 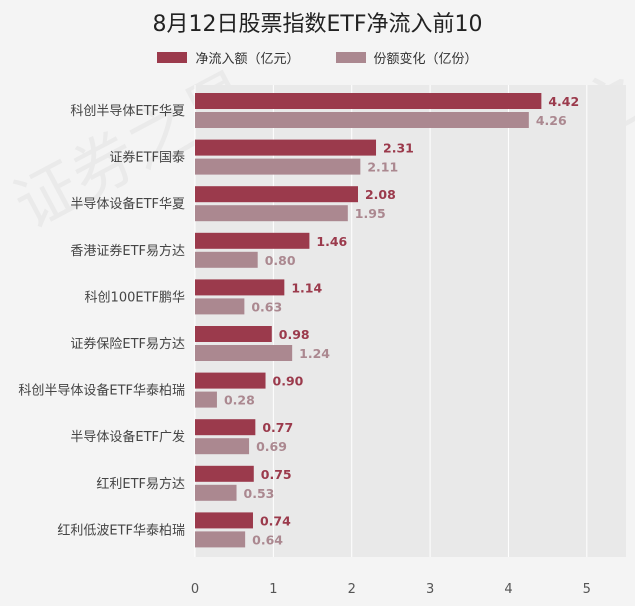 I want to click on value-label-net-inflow: 0.74, so click(x=275, y=520).